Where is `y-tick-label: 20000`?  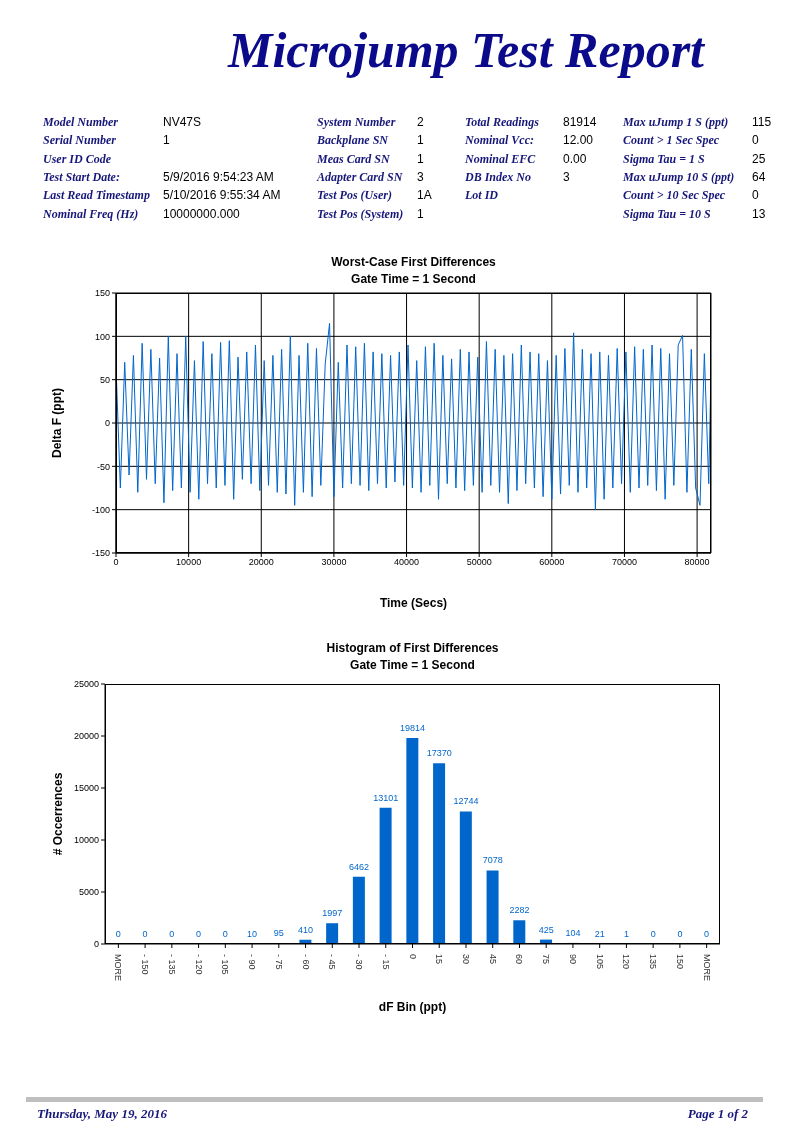
y-tick-label: 20000 is located at coordinates (86, 736).